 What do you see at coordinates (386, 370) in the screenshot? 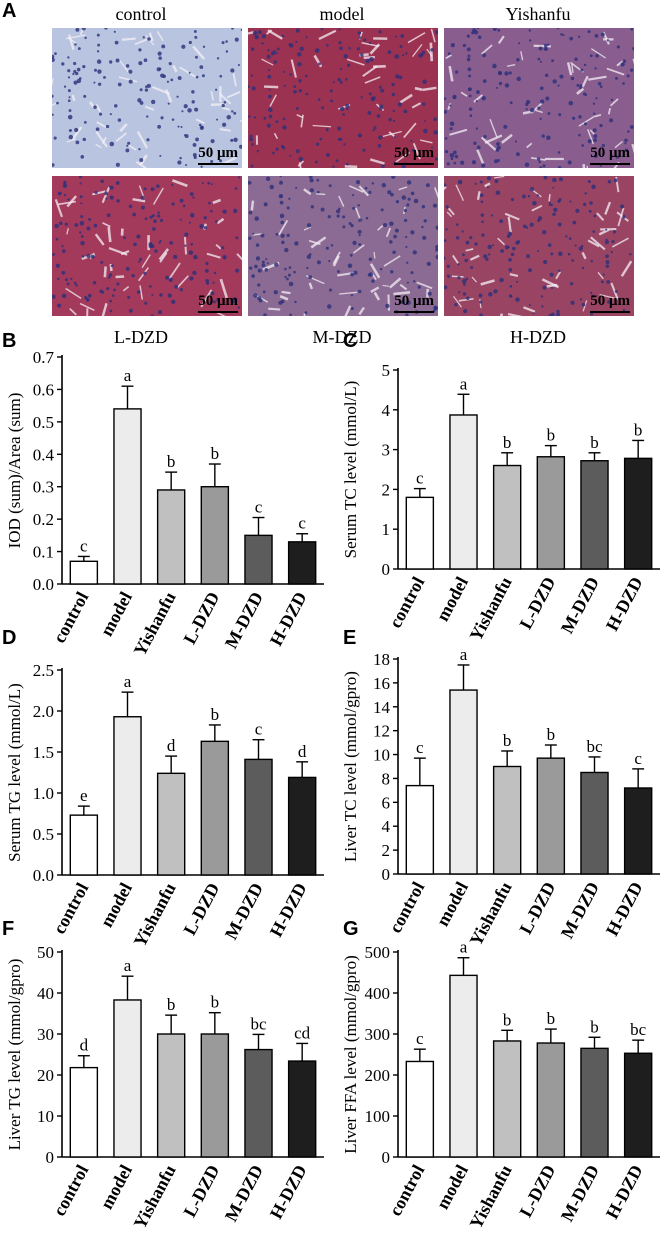
I see `y-tick-label: 5` at bounding box center [386, 370].